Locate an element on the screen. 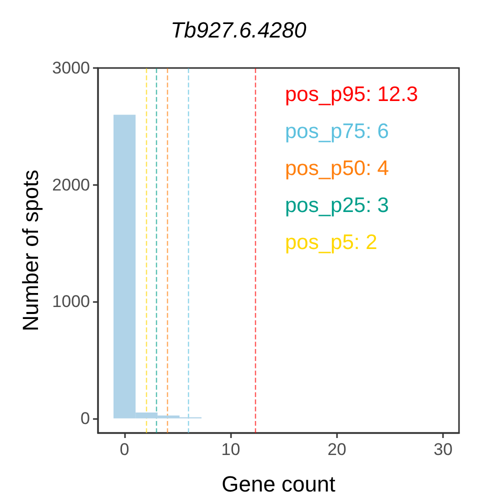 Image resolution: width=477 pixels, height=504 pixels. y-tick-label: 2000 is located at coordinates (71, 184).